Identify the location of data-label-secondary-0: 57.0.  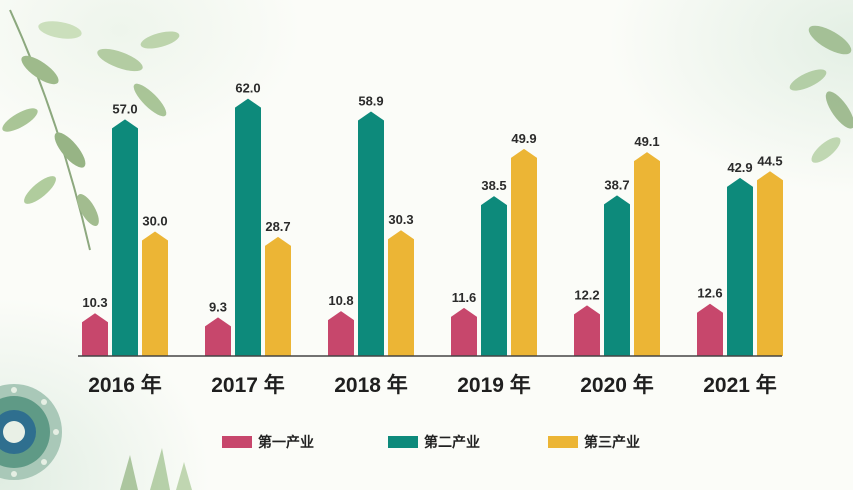
(124, 108).